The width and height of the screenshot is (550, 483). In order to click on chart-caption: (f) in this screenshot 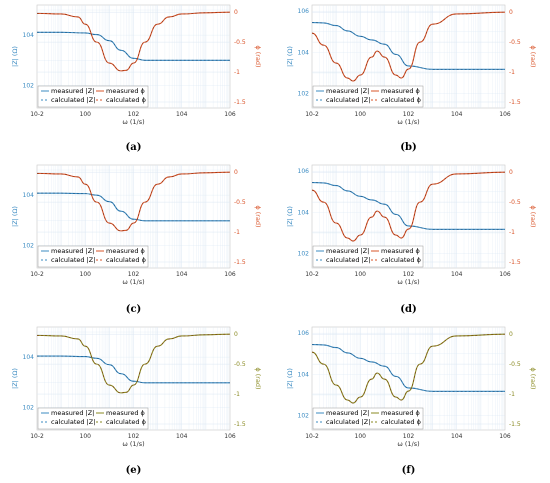, I will do `click(409, 470)`.